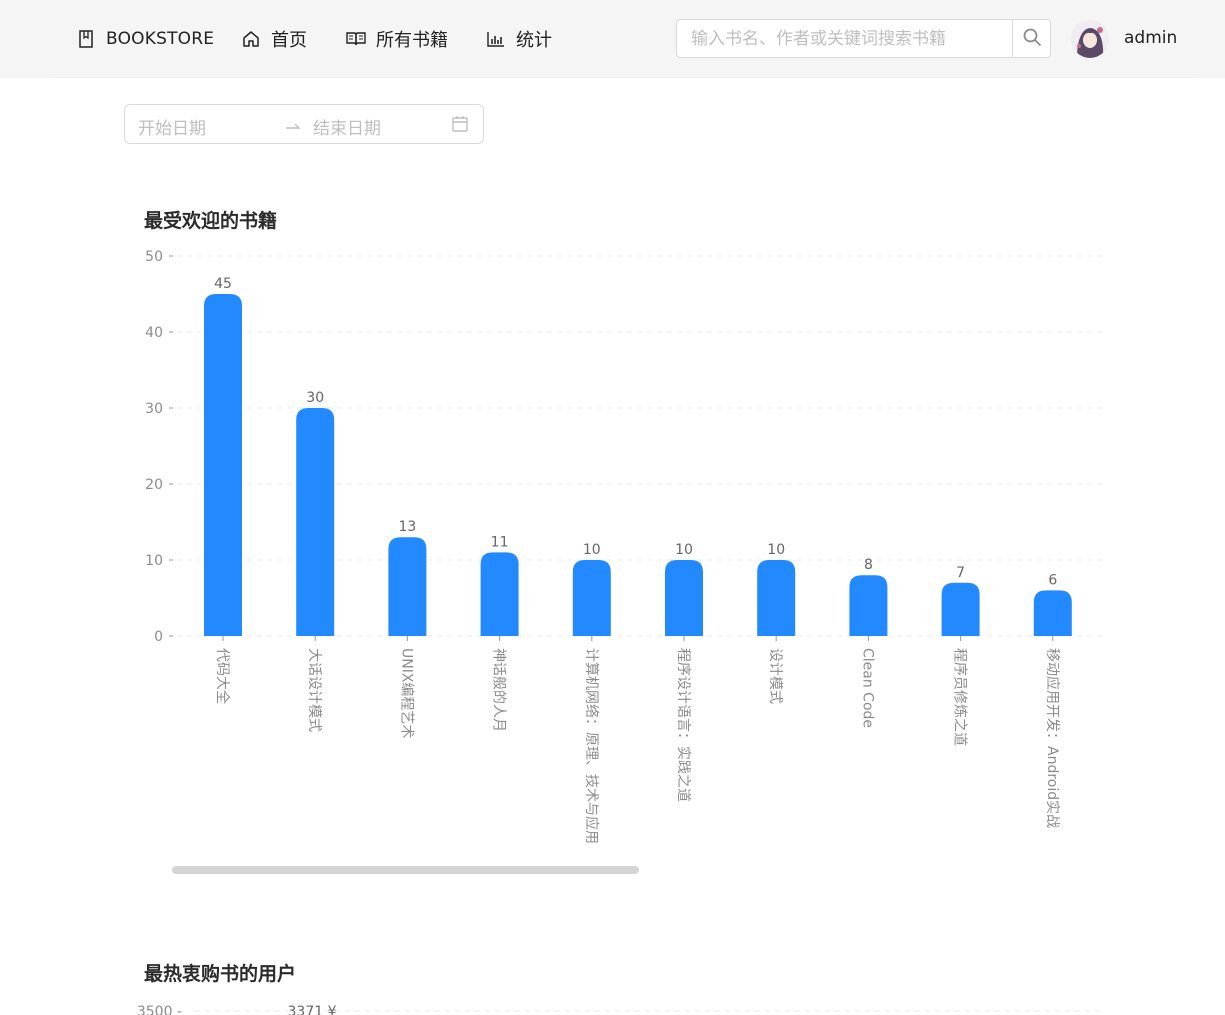  What do you see at coordinates (158, 637) in the screenshot?
I see `y-tick-label: 0` at bounding box center [158, 637].